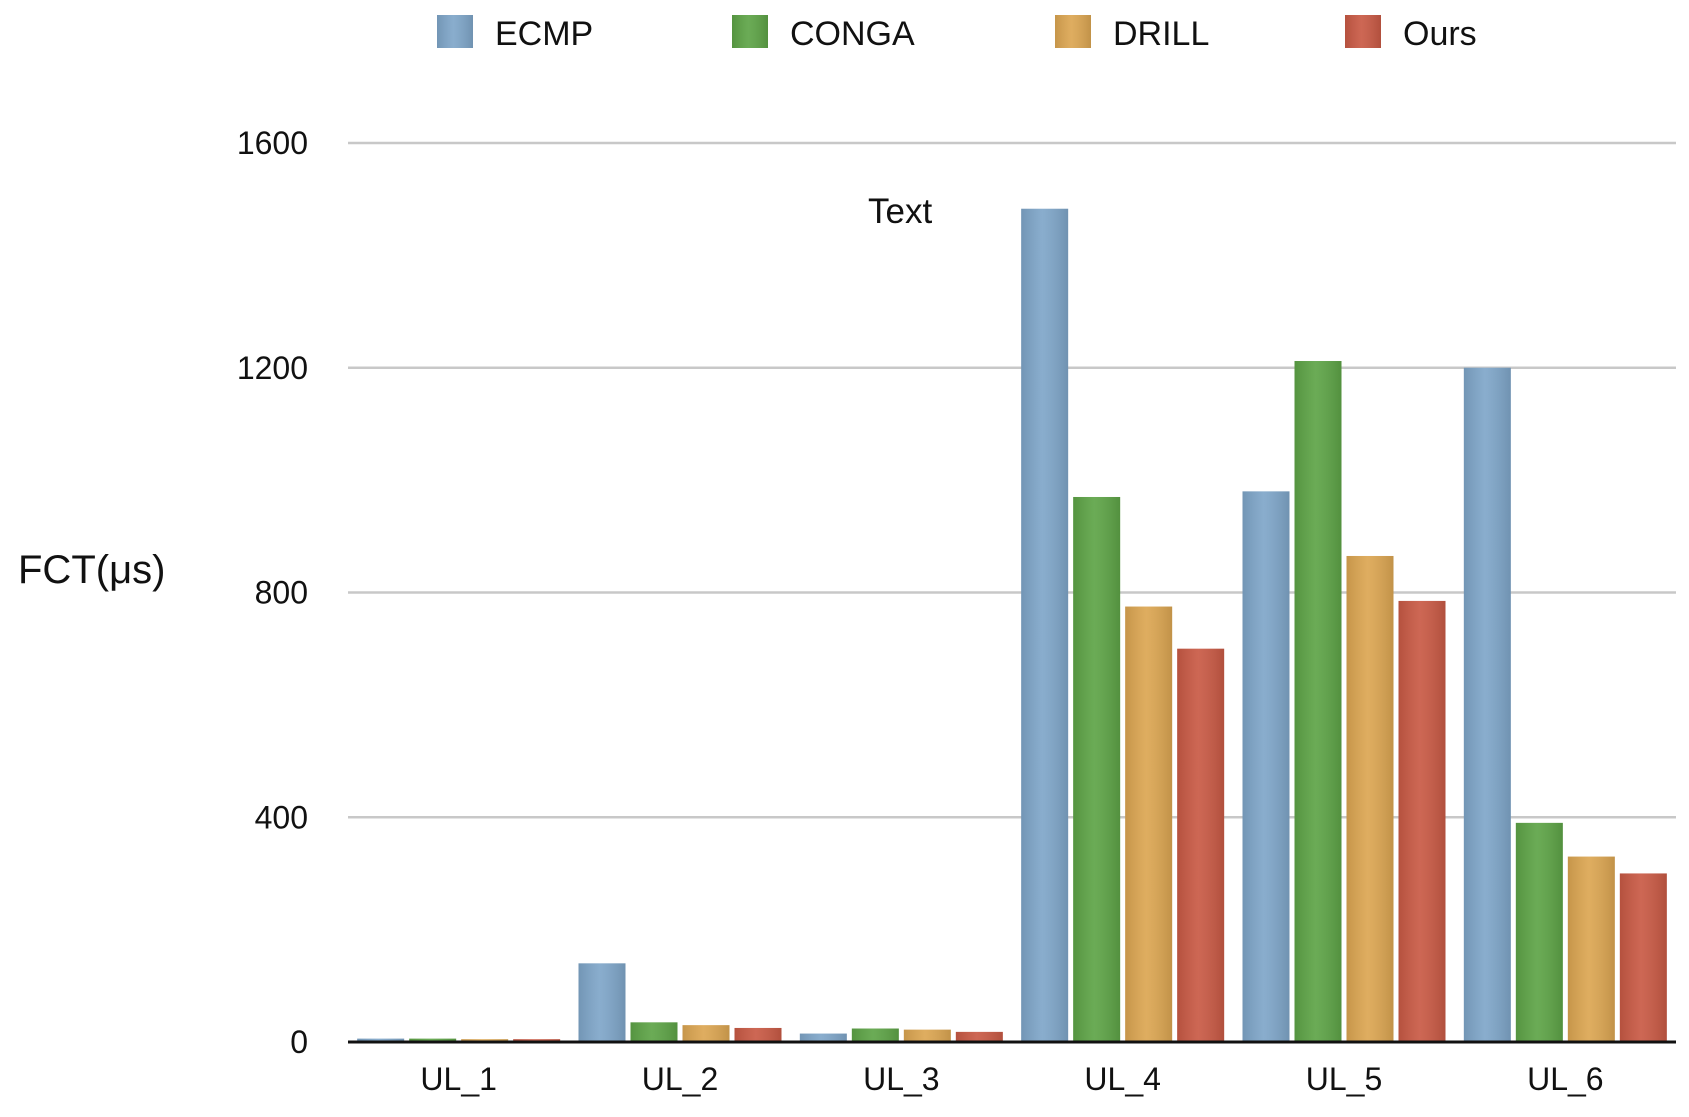  I want to click on y-tick-label: 800, so click(281, 593).